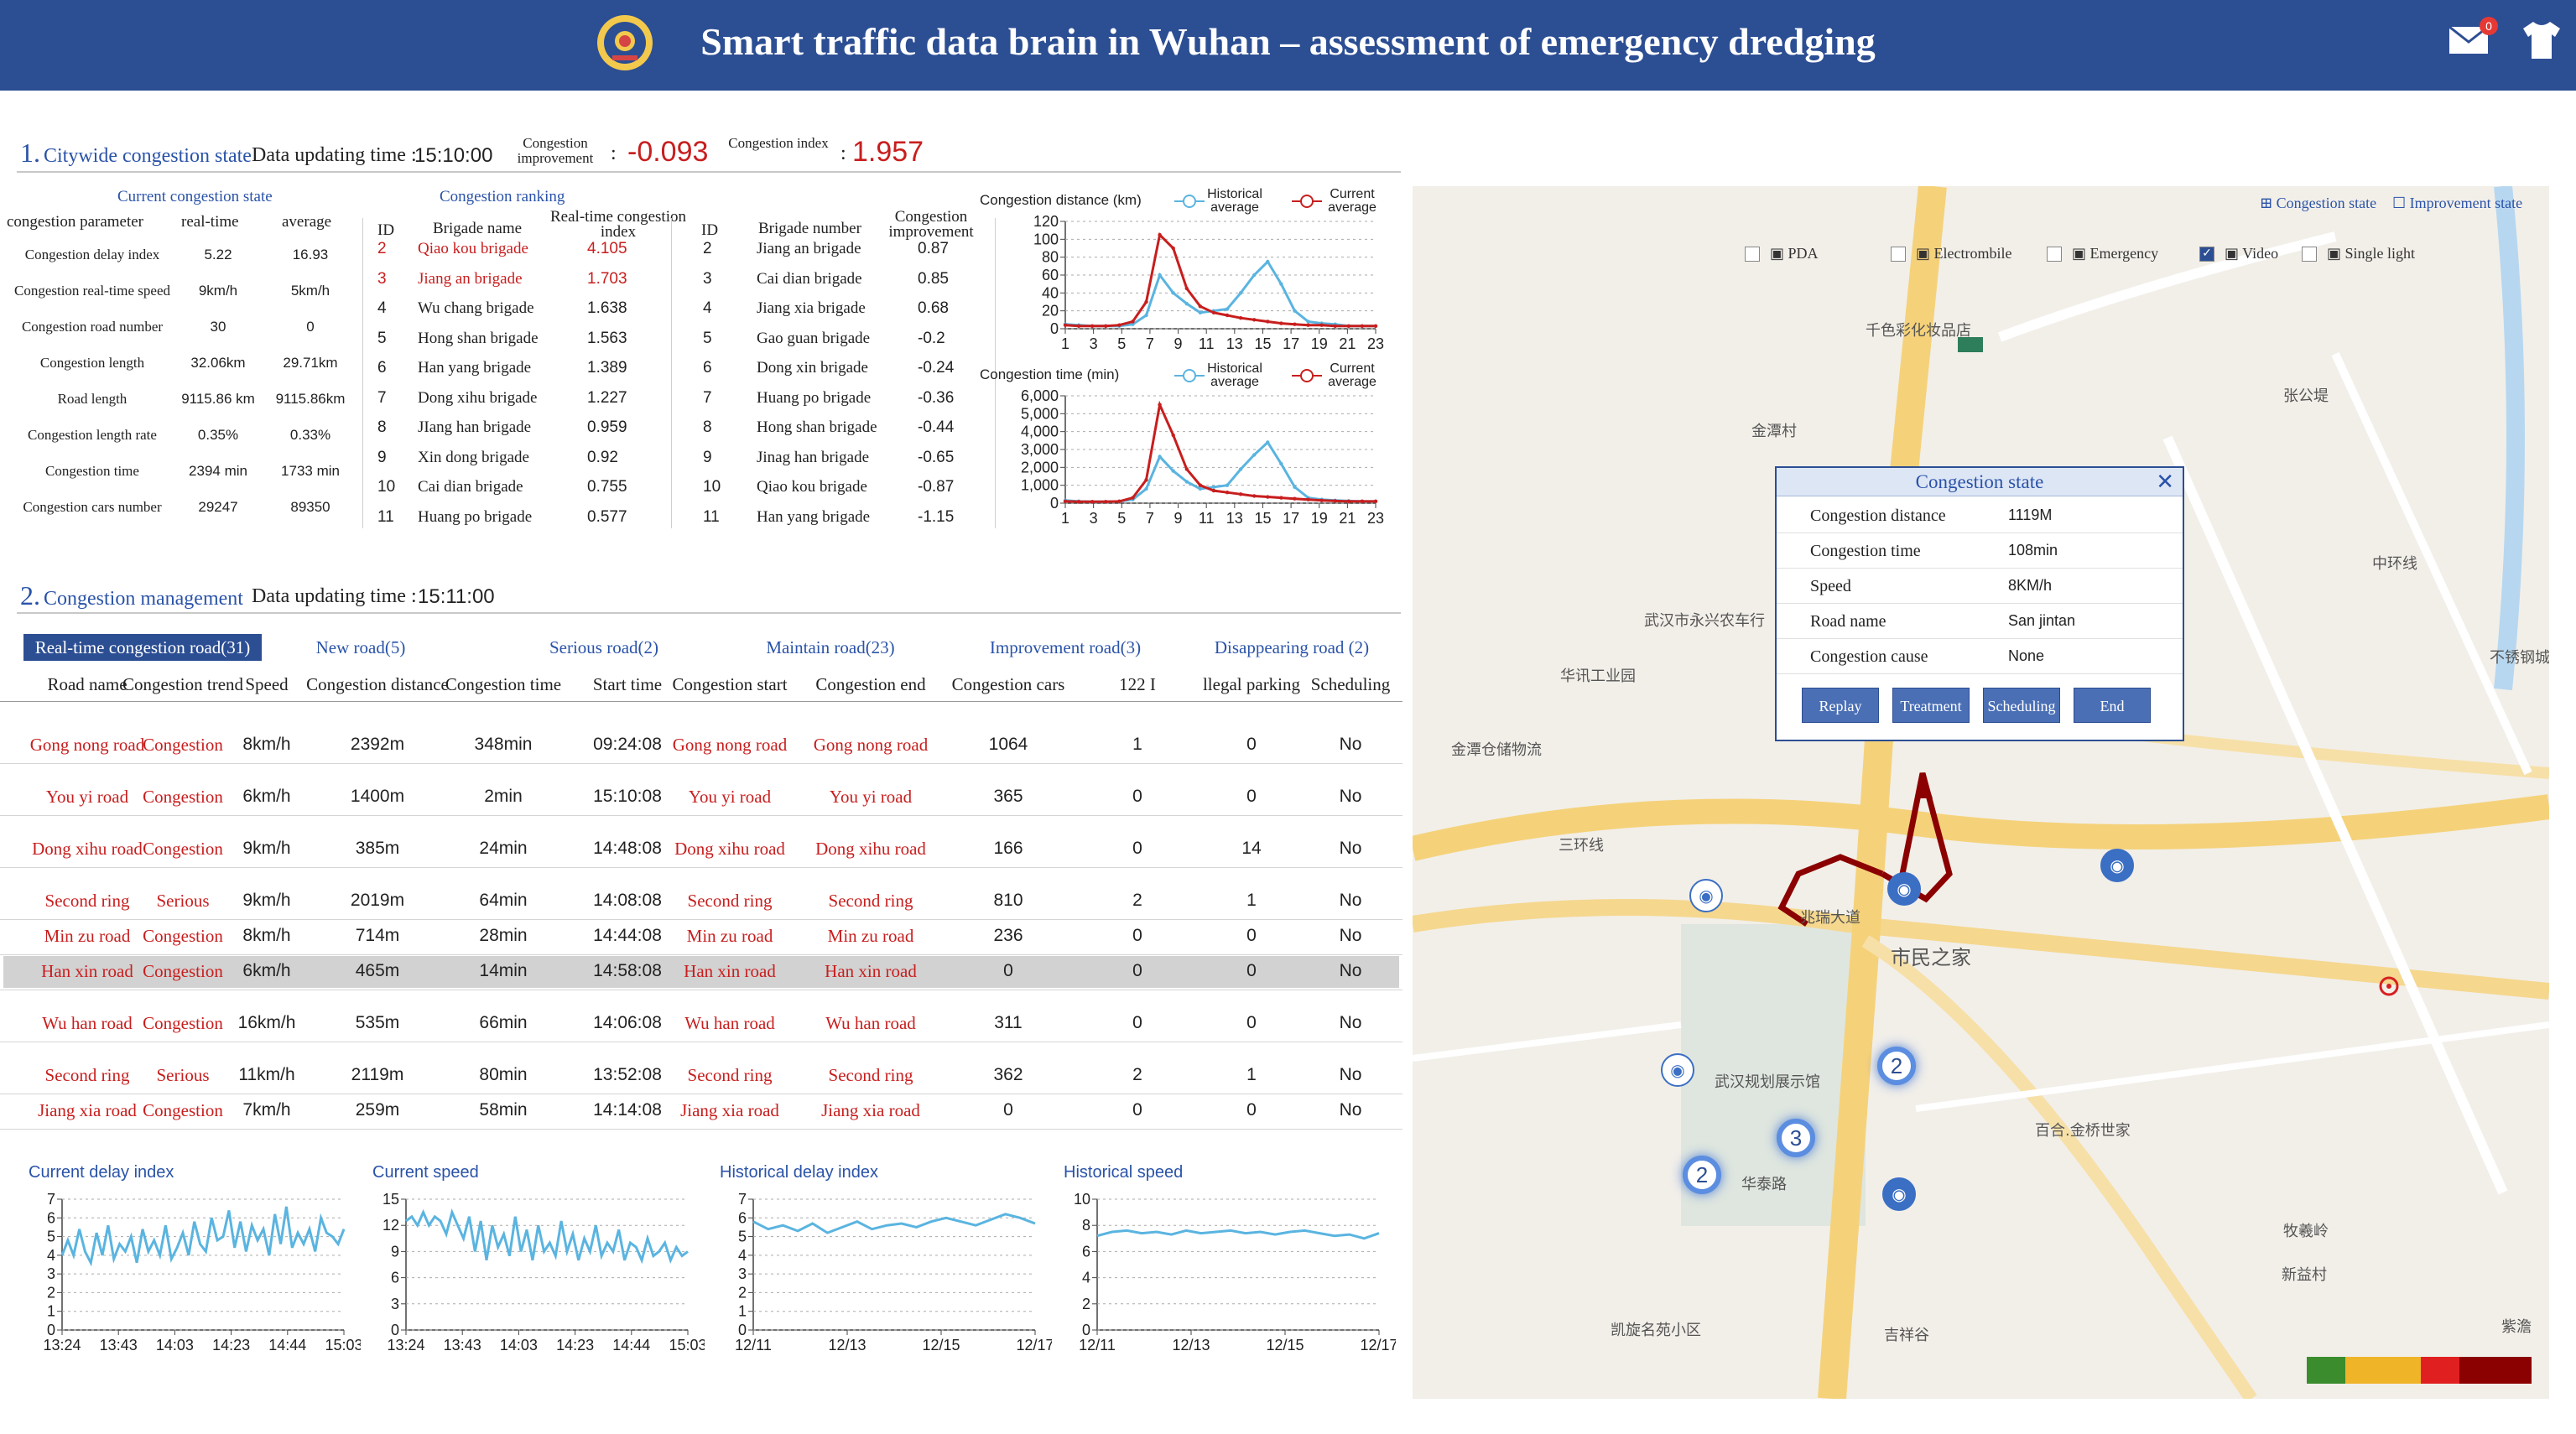 The image size is (2576, 1434). I want to click on ranking-id: 10, so click(712, 487).